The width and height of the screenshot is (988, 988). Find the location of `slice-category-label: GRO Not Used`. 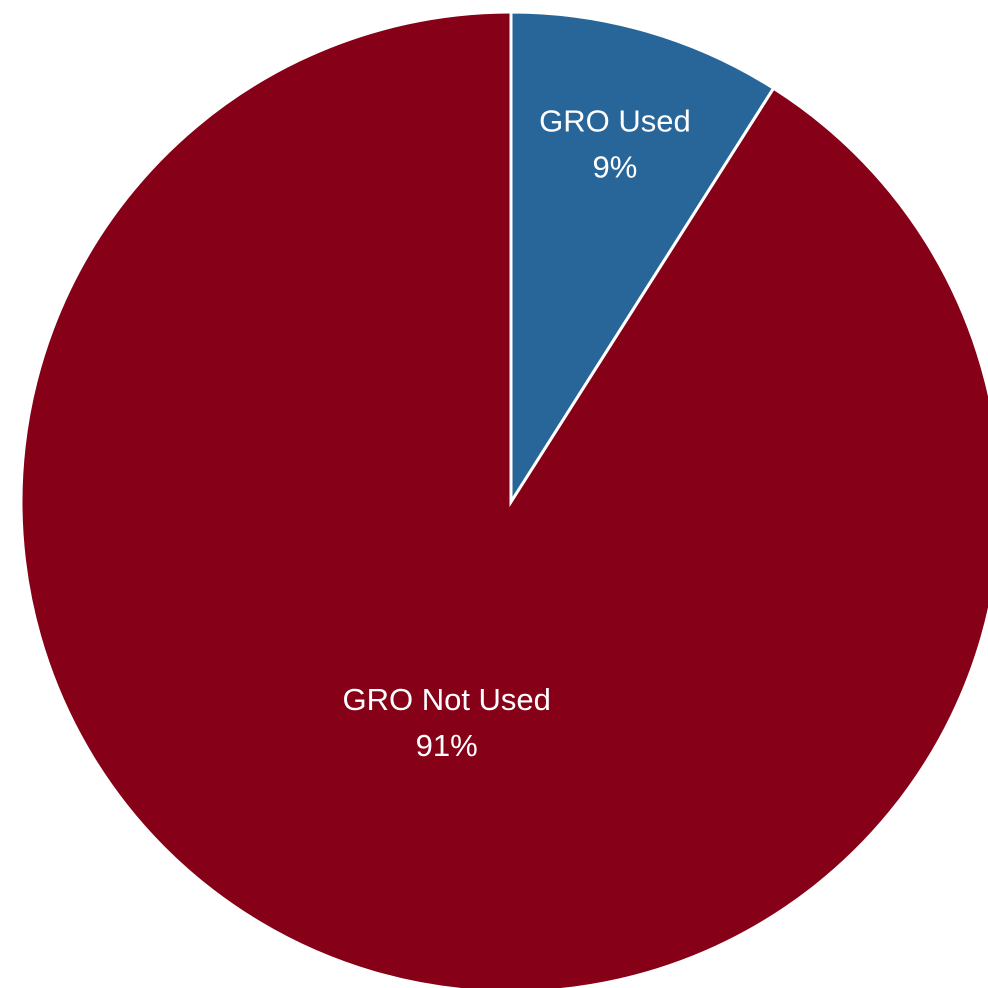

slice-category-label: GRO Not Used is located at coordinates (446, 699).